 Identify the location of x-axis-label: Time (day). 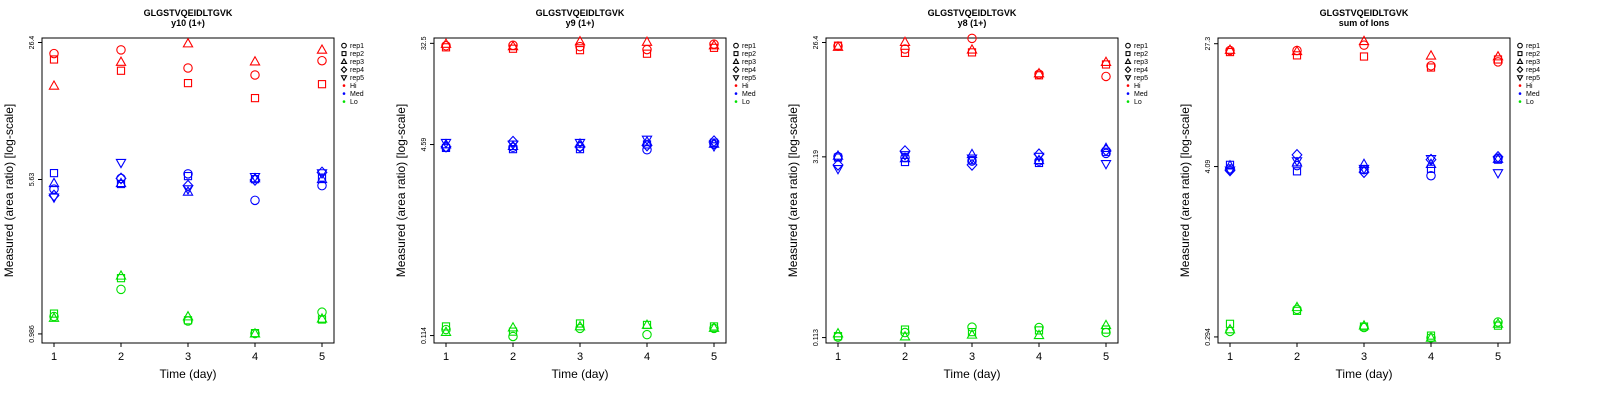
(972, 374).